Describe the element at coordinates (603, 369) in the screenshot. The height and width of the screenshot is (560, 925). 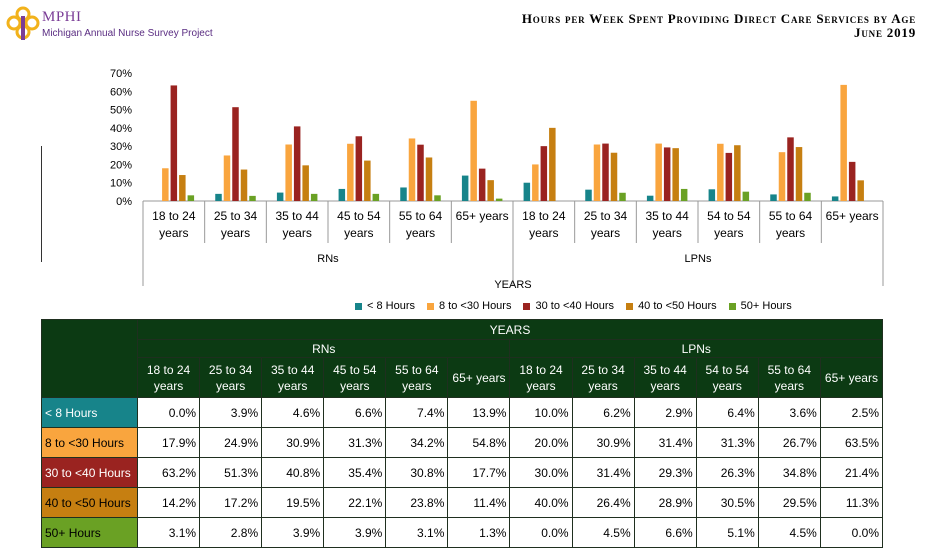
I see `category-text: 25 to 34` at that location.